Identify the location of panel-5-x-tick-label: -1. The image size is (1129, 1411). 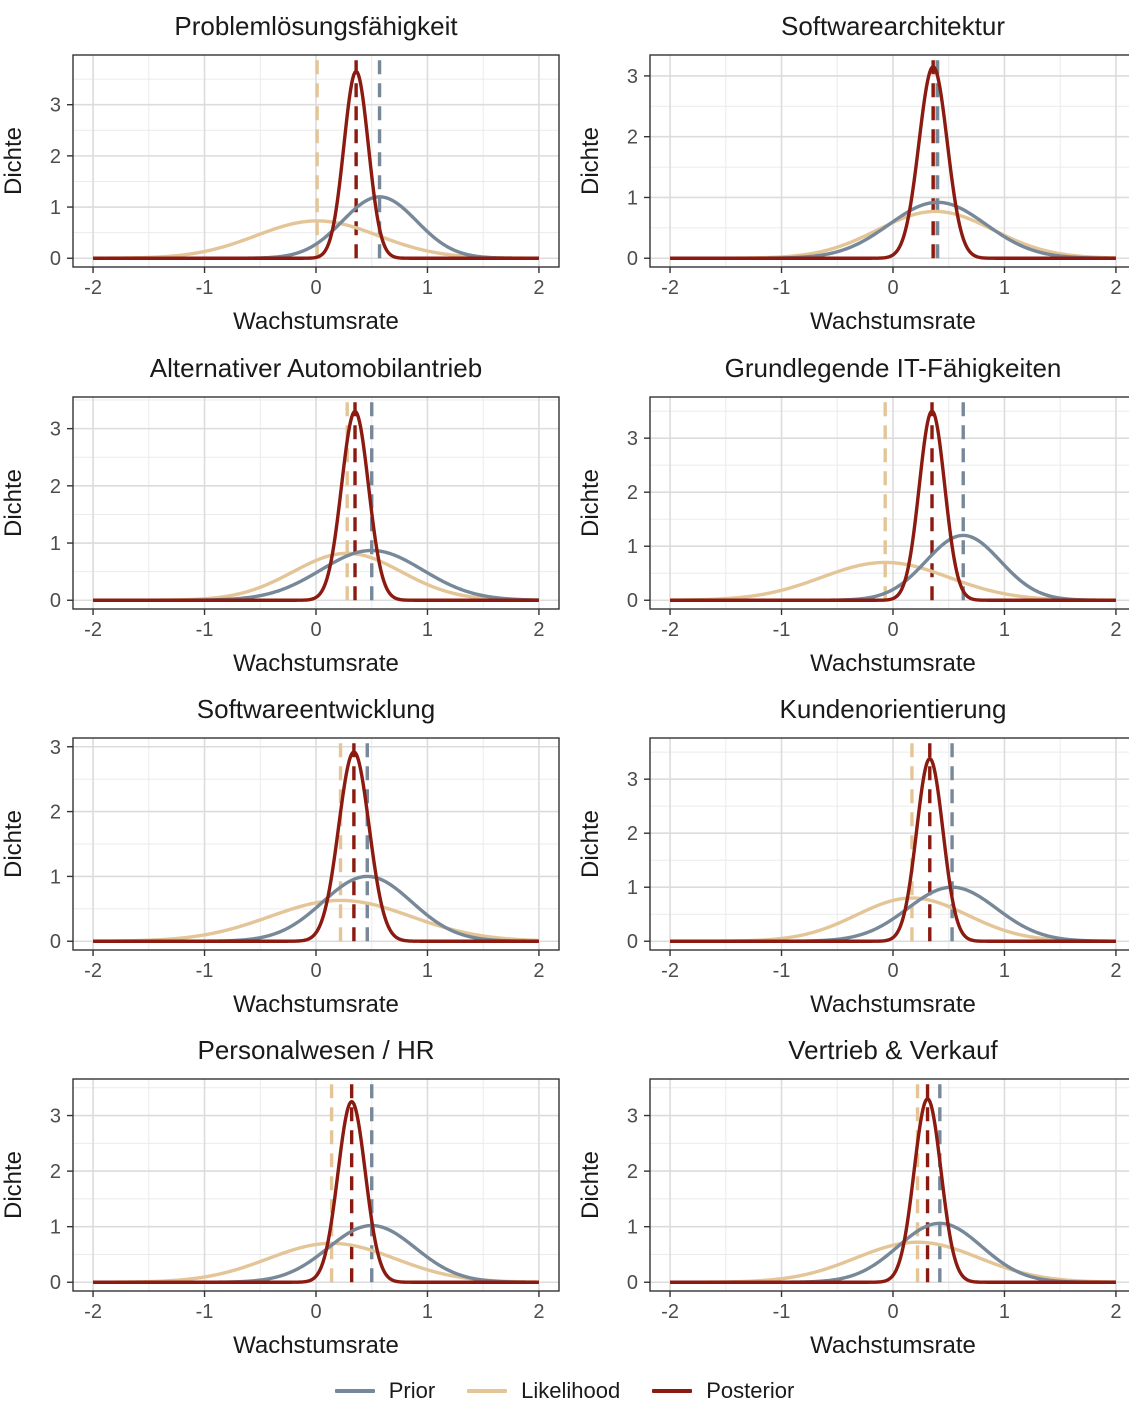
(205, 971).